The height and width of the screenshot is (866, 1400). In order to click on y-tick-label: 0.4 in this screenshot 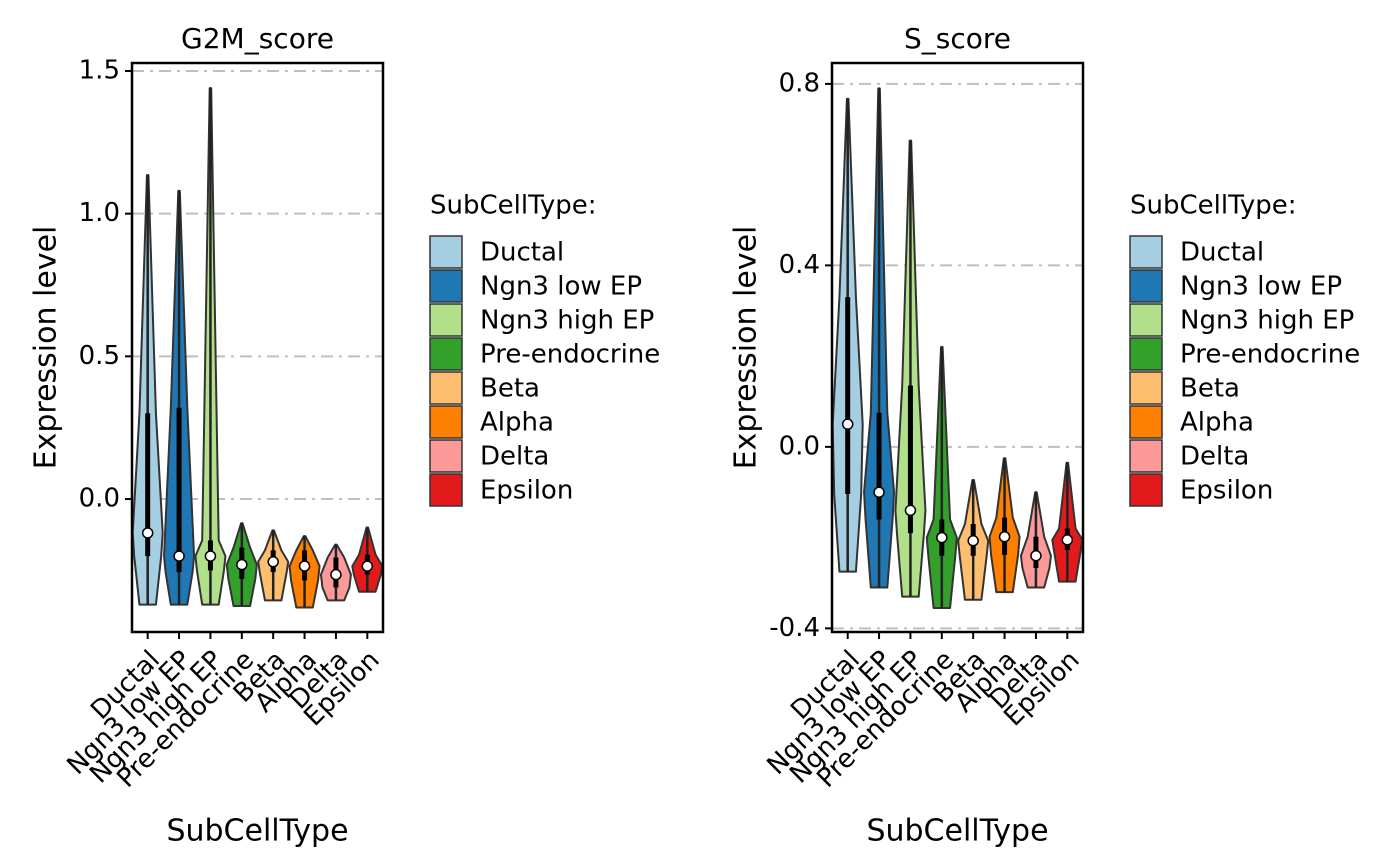, I will do `click(799, 265)`.